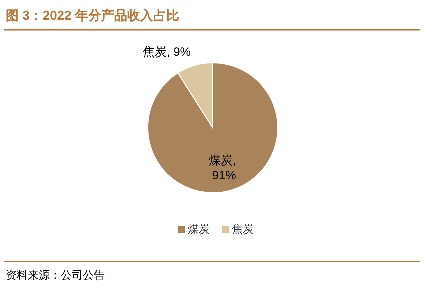 This screenshot has width=426, height=297. I want to click on data-label: 煤炭, 91%, so click(224, 168).